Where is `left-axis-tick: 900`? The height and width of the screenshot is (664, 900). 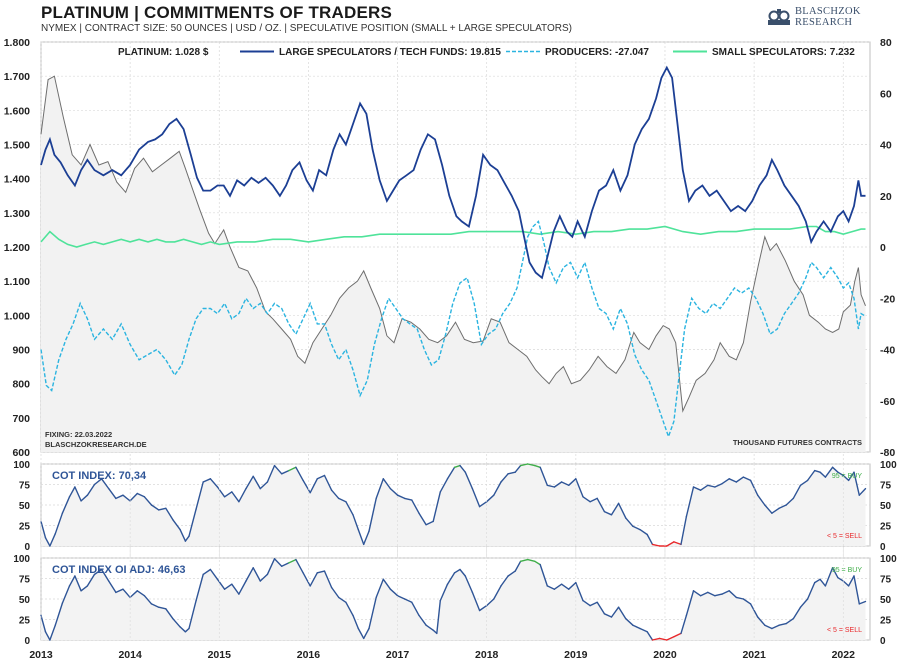
left-axis-tick: 900 is located at coordinates (21, 351).